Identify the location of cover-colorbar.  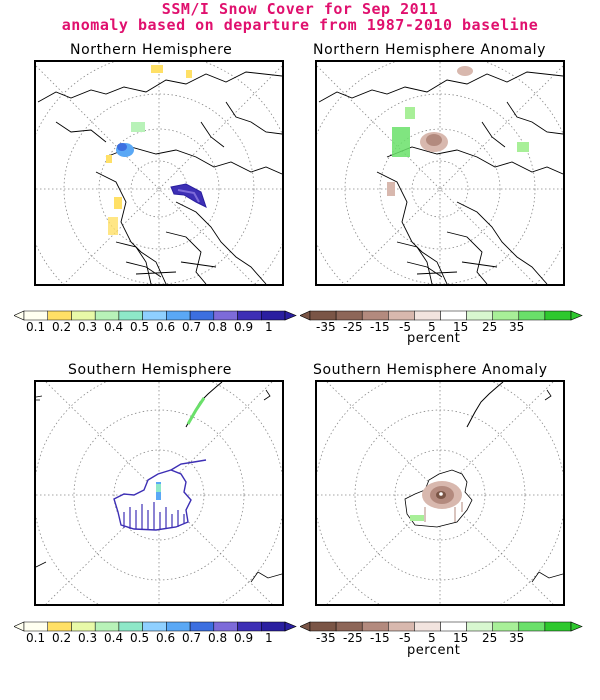
(155, 315).